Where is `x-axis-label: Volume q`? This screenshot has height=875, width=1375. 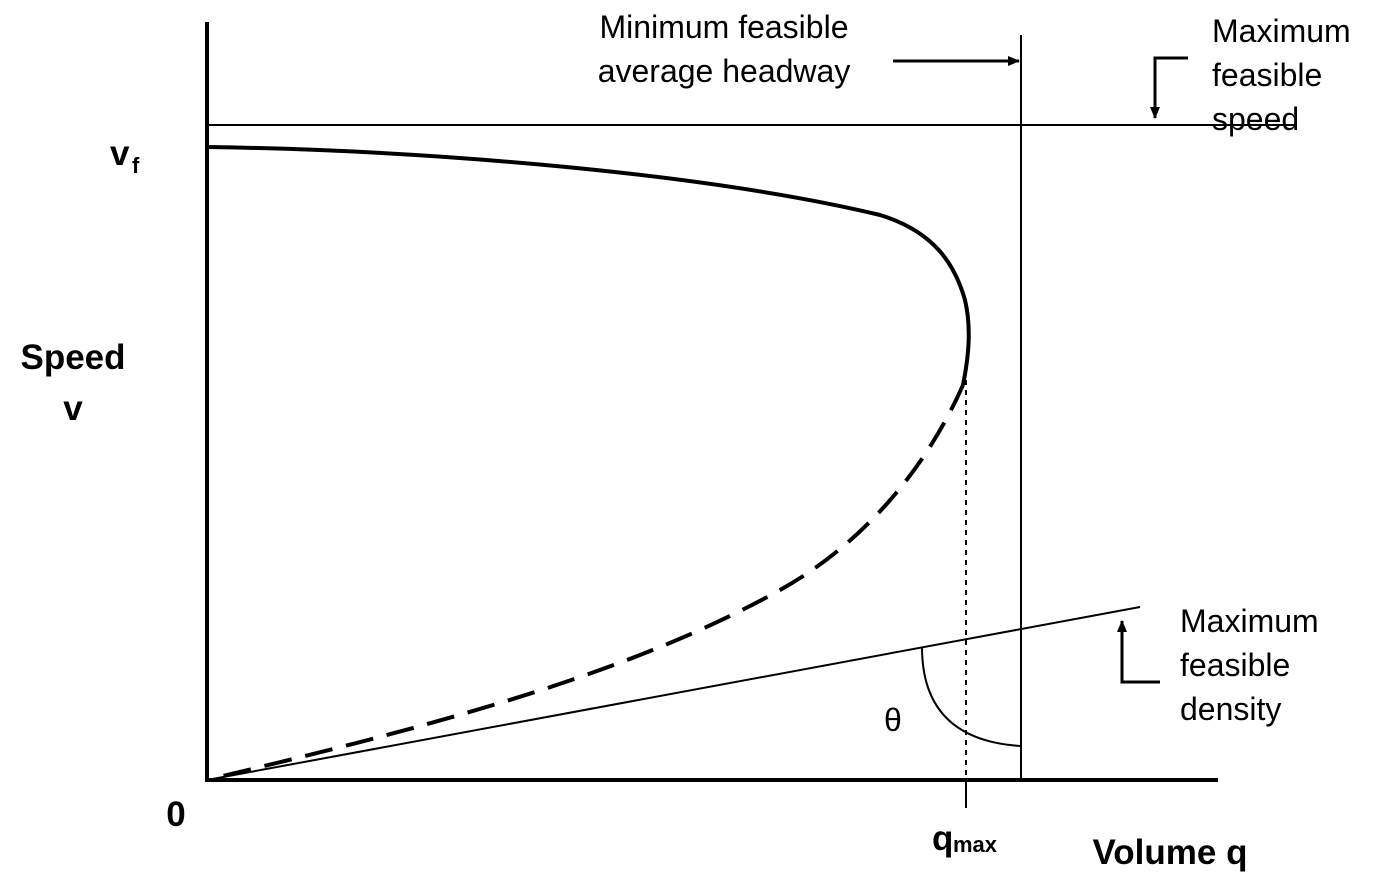
x-axis-label: Volume q is located at coordinates (1170, 852).